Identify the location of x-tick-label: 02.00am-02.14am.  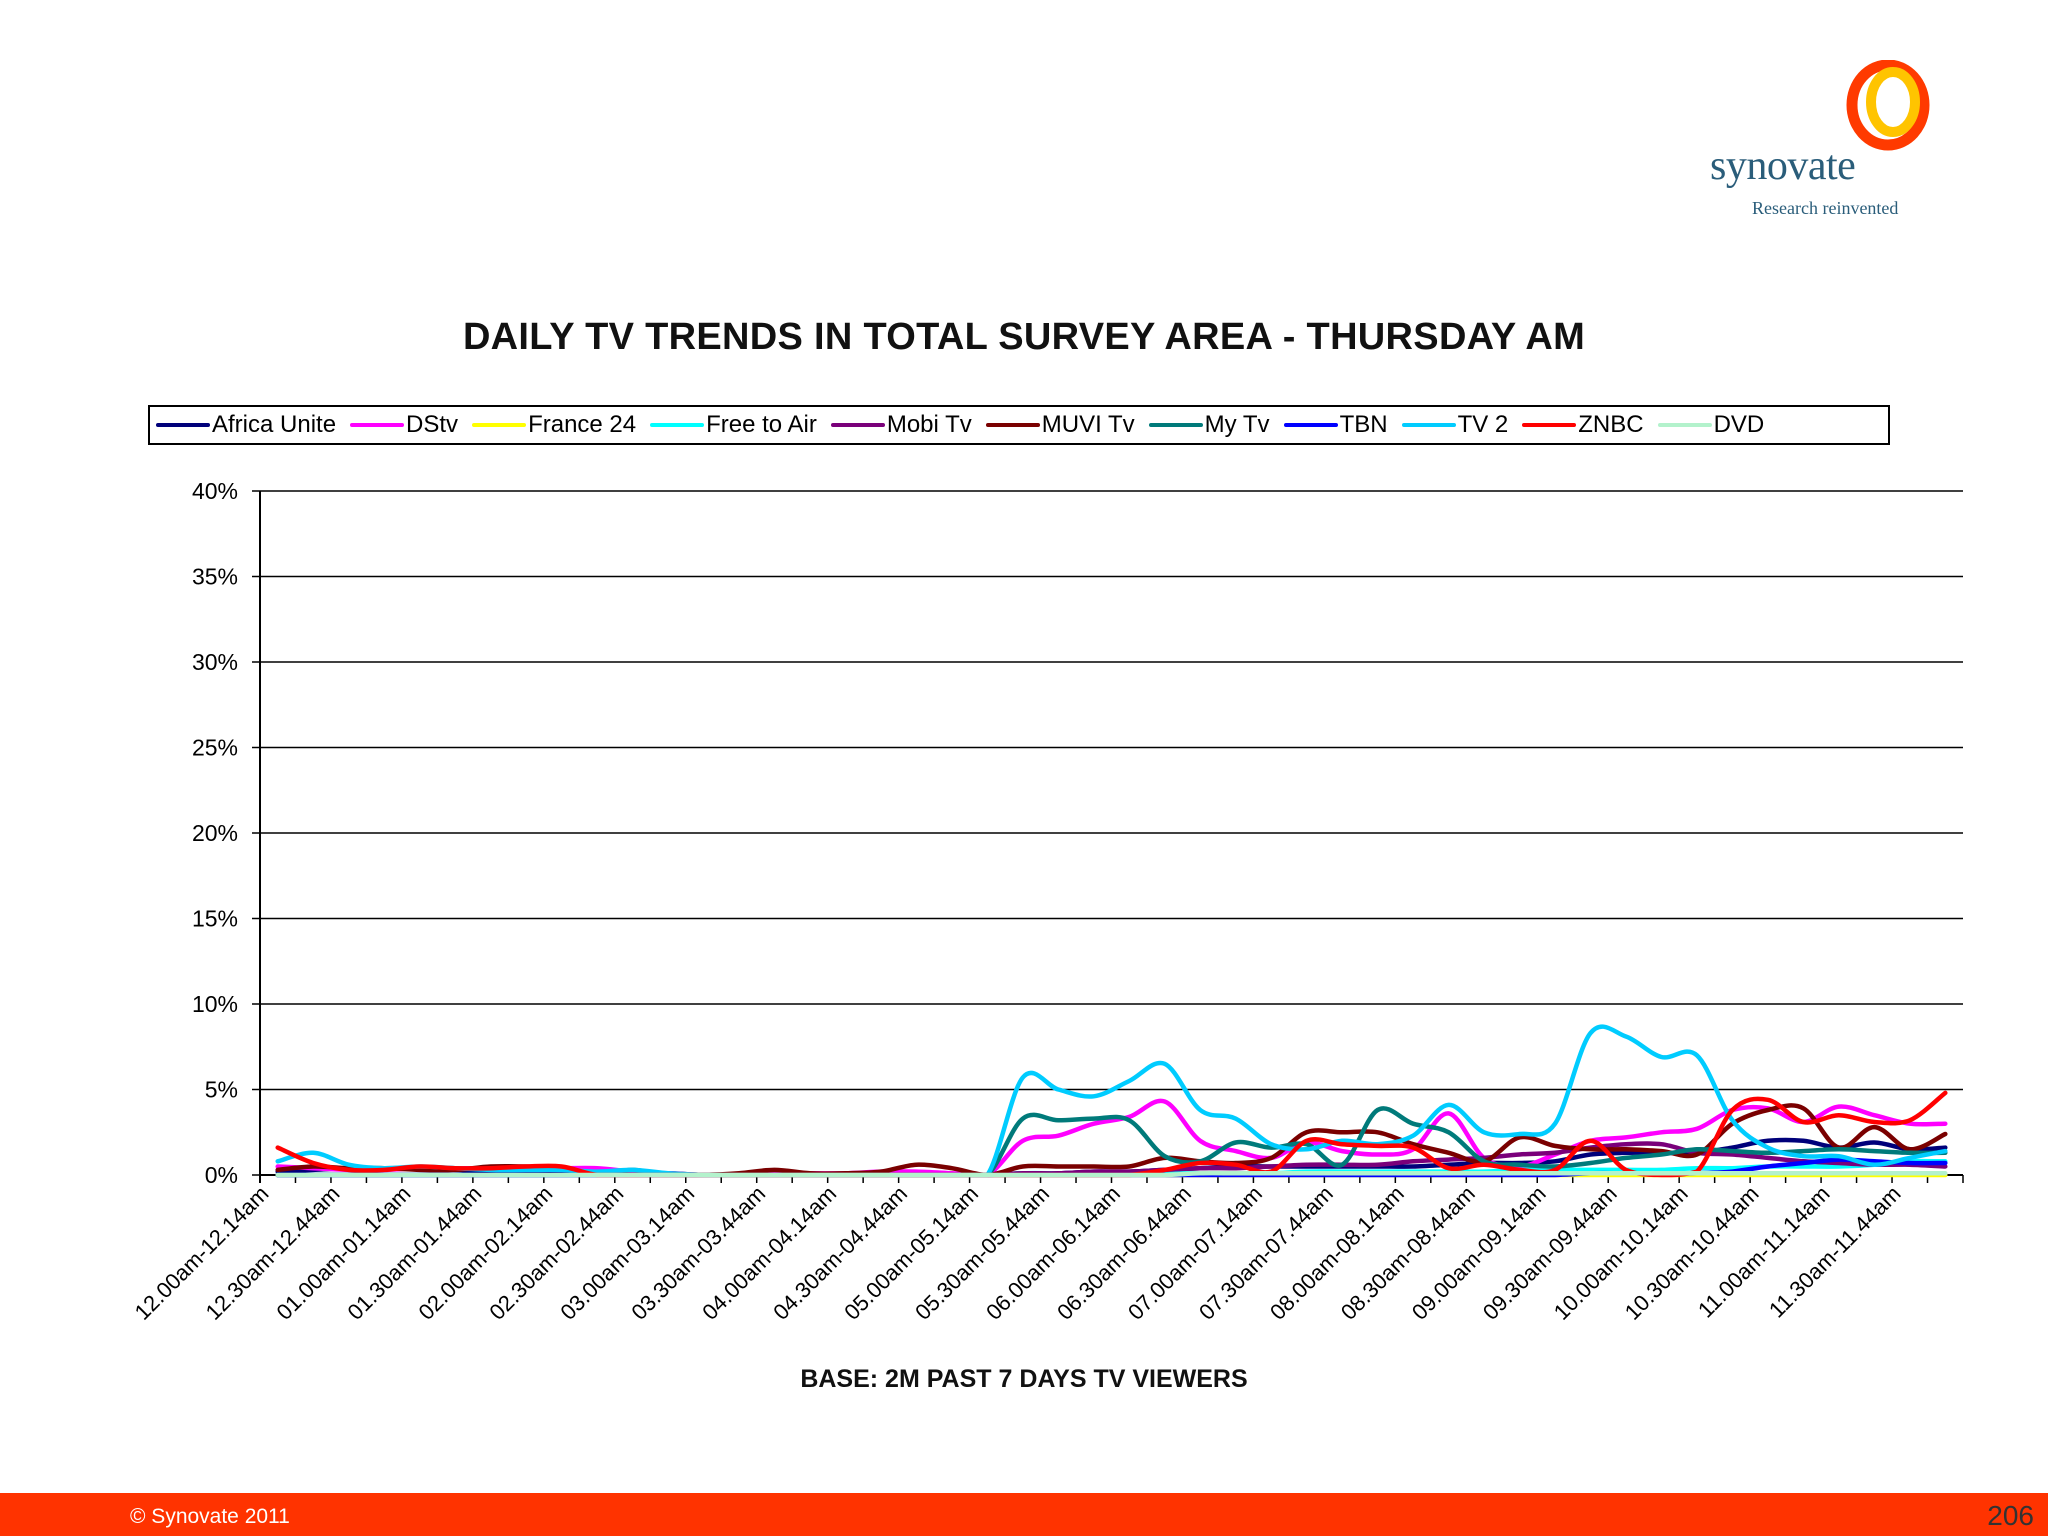
(485, 1253).